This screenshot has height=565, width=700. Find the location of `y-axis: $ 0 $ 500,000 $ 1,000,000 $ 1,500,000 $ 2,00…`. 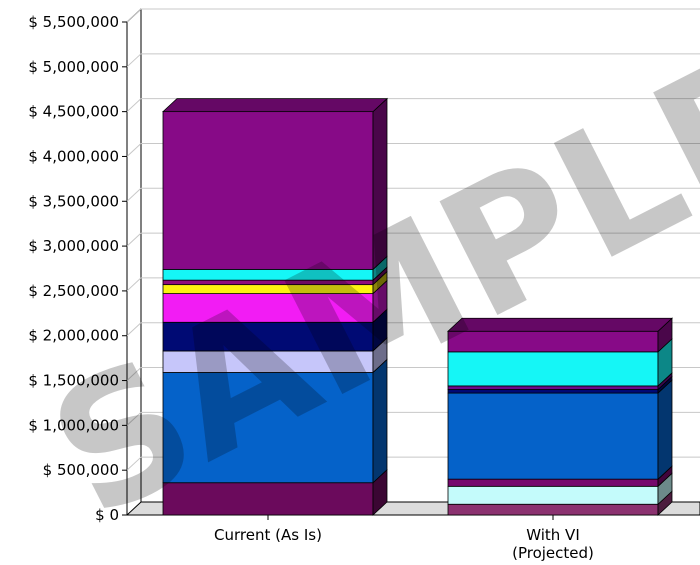

y-axis: $ 0 $ 500,000 $ 1,000,000 $ 1,500,000 $ 2,00… is located at coordinates (77, 268).